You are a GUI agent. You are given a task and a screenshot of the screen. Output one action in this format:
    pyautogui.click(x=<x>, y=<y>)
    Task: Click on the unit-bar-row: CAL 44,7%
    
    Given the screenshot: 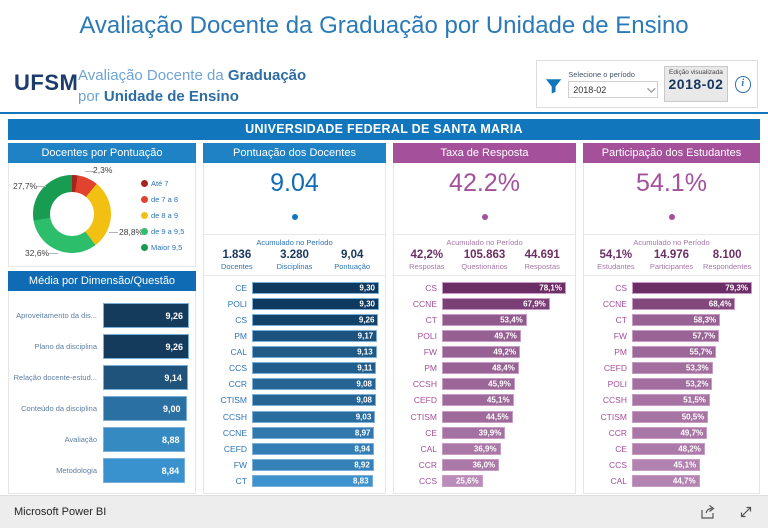 What is the action you would take?
    pyautogui.click(x=669, y=481)
    